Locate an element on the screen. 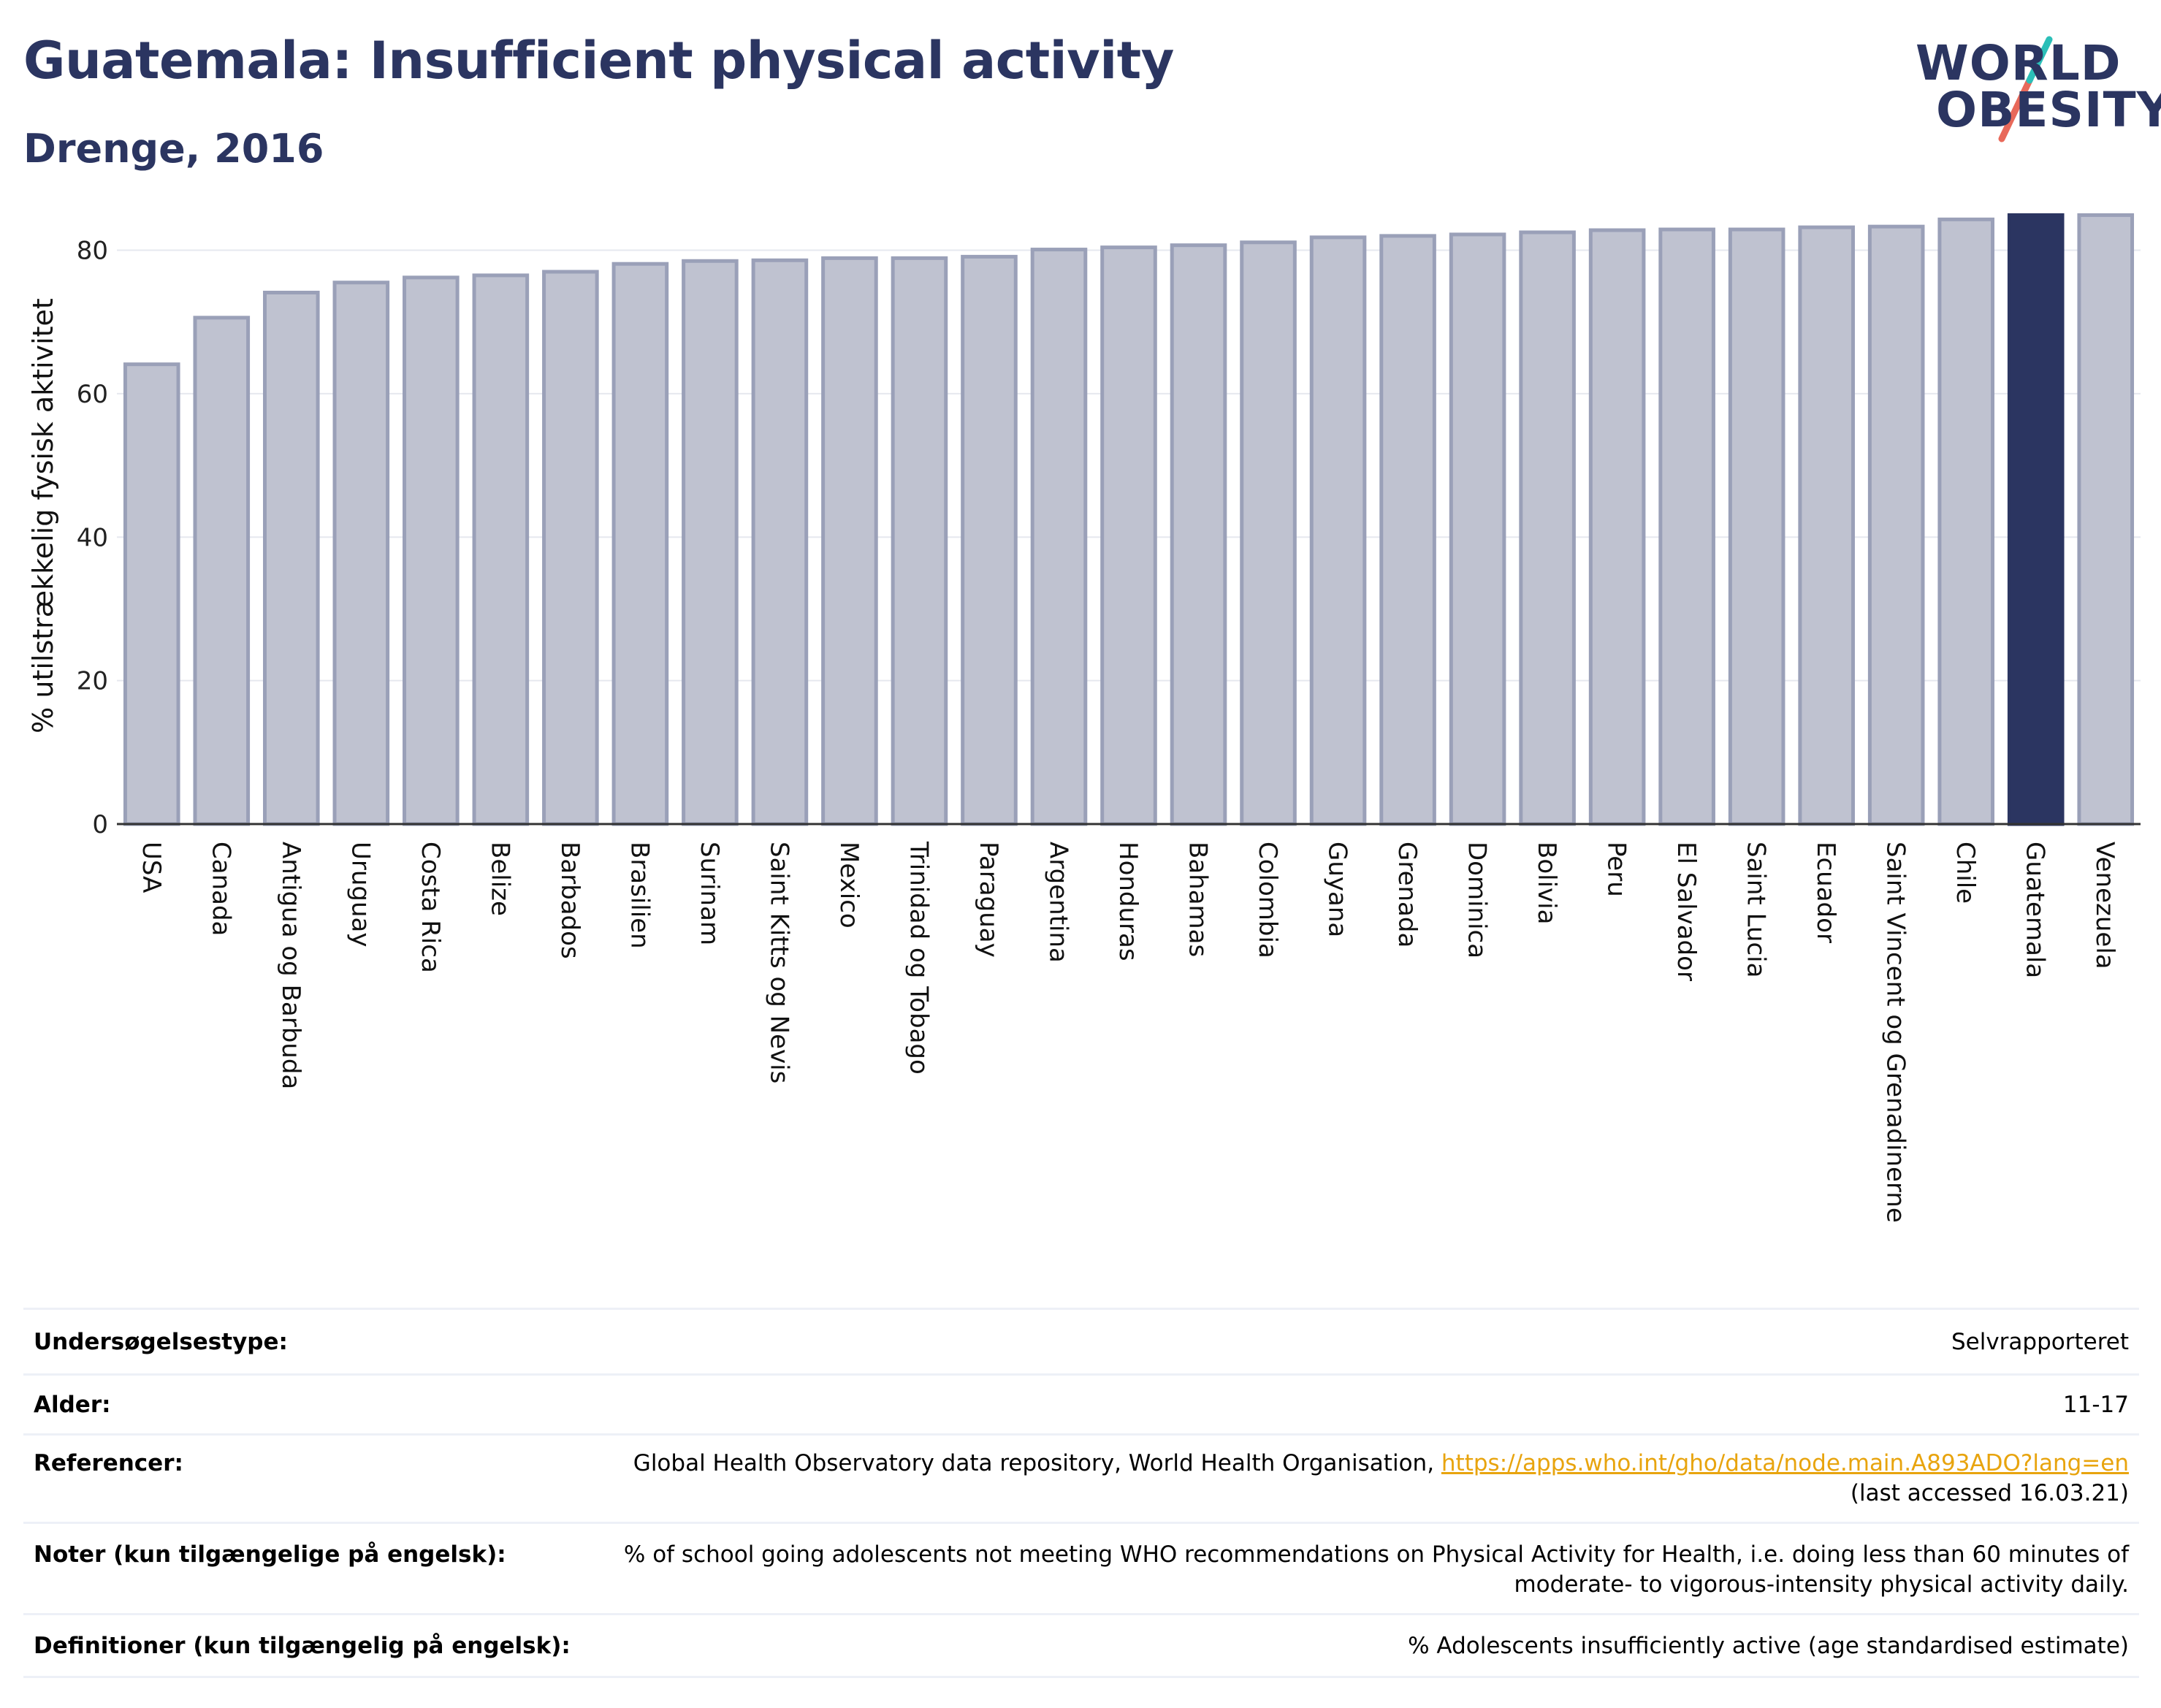  bar-saint-lucia is located at coordinates (1757, 526).